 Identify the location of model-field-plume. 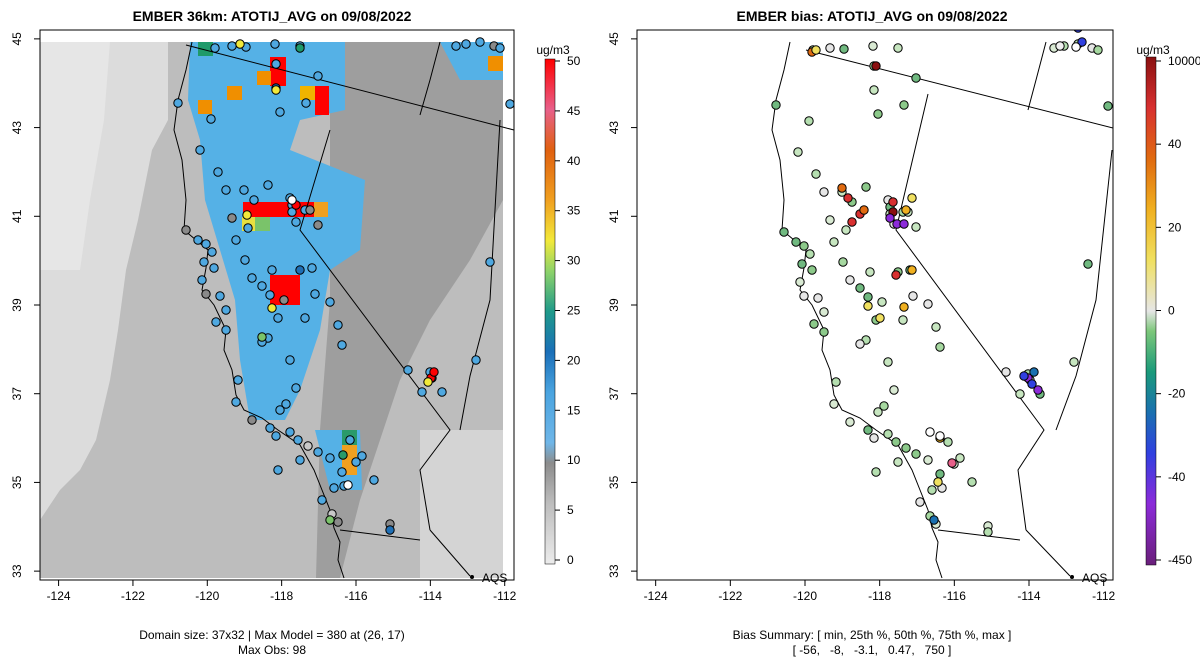
(276, 231).